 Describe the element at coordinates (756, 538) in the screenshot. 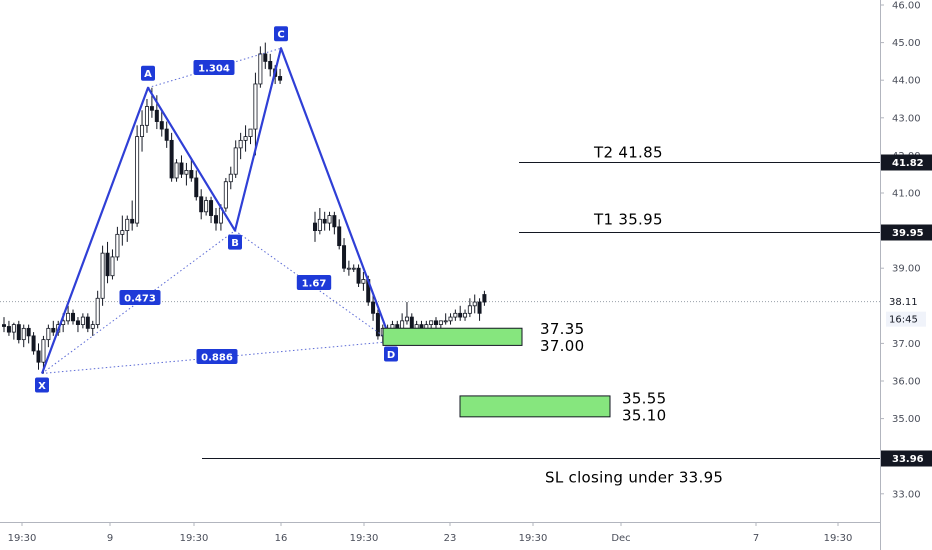

I see `x-tick-label: 7` at that location.